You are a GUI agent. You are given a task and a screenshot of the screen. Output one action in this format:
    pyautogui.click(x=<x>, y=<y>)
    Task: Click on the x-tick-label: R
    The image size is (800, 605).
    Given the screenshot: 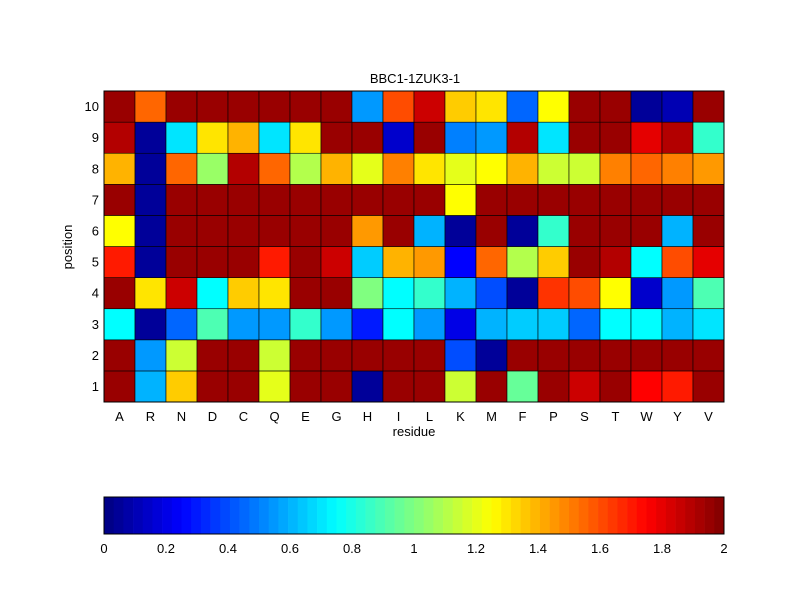 What is the action you would take?
    pyautogui.click(x=150, y=416)
    